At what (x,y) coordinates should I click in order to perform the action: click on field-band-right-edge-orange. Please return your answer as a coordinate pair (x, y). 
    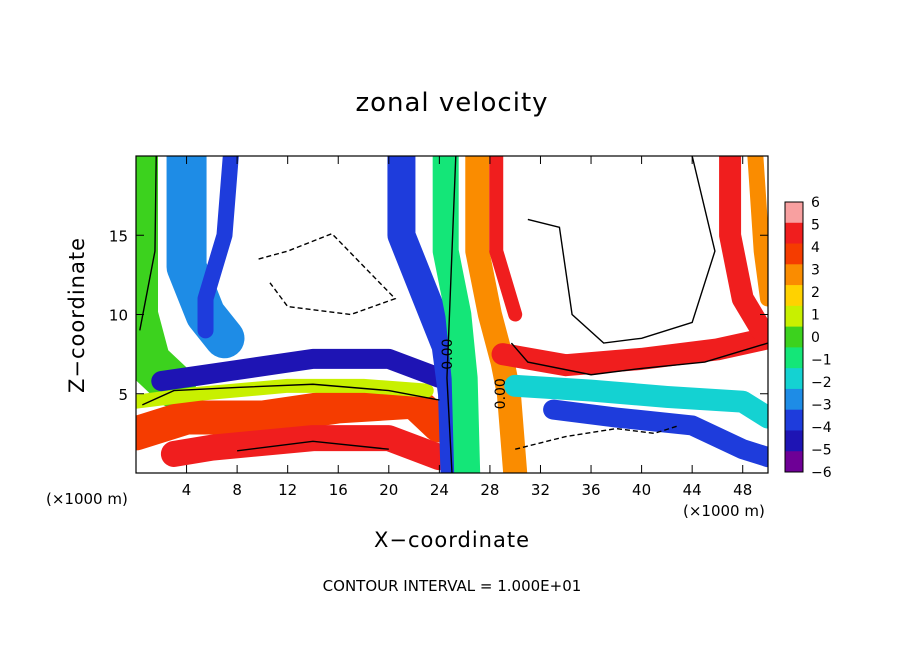
    Looking at the image, I should click on (757, 231).